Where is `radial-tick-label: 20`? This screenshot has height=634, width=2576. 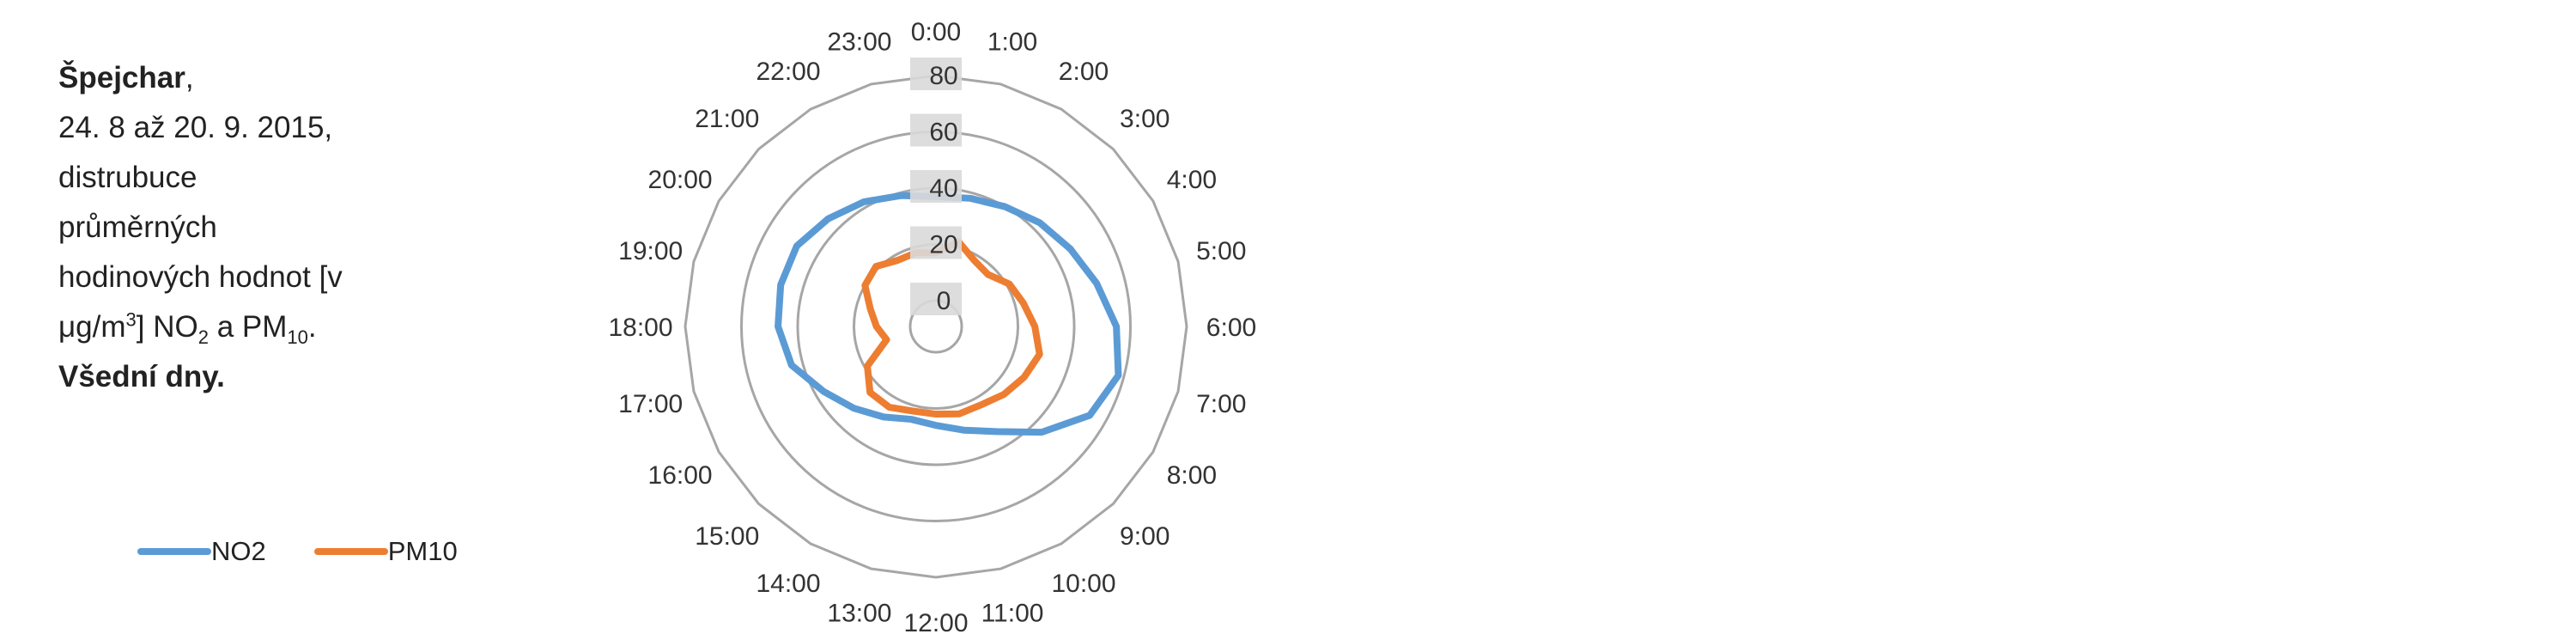
radial-tick-label: 20 is located at coordinates (943, 245).